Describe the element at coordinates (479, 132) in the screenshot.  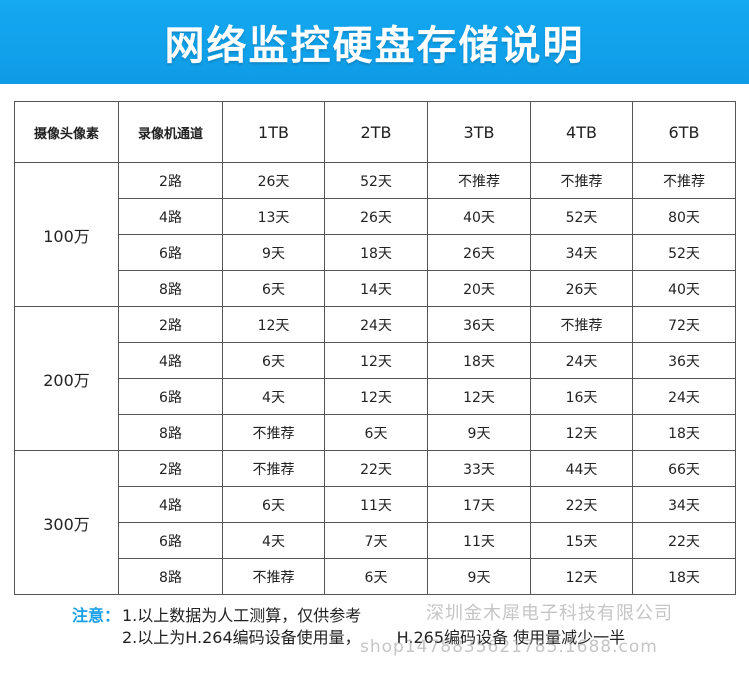
I see `header-3tb: 3TB` at that location.